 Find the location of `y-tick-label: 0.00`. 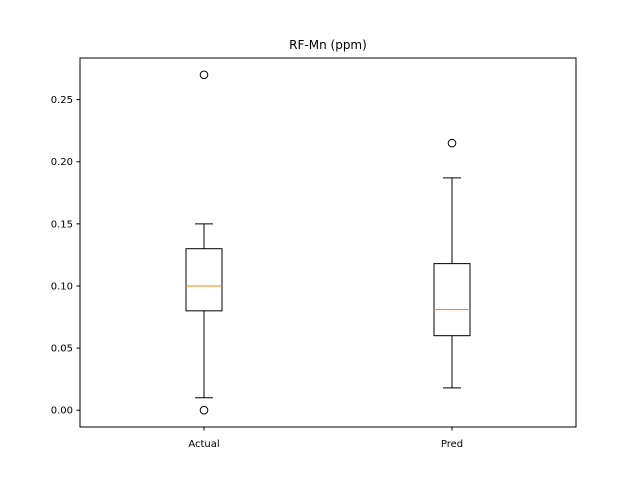

y-tick-label: 0.00 is located at coordinates (62, 411).